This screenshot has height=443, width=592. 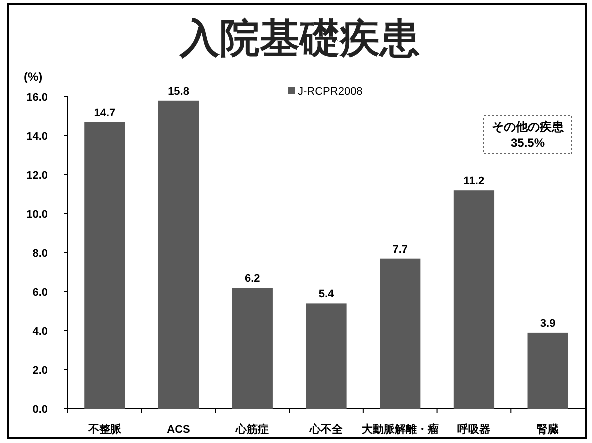 I want to click on y-tick-label: 0.0, so click(x=40, y=410).